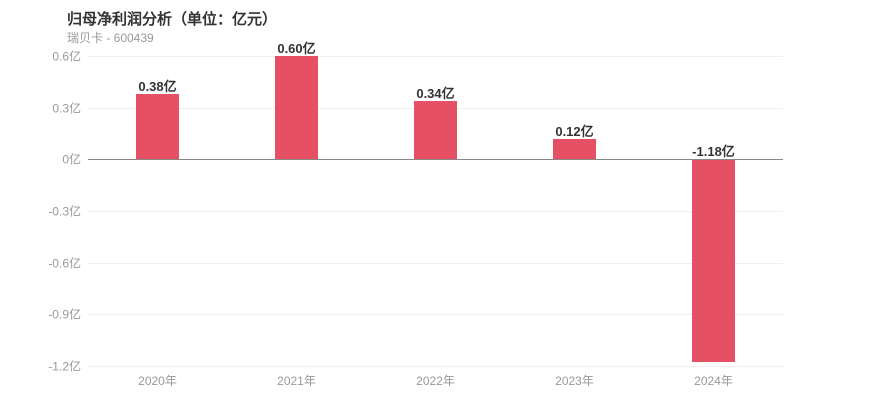  I want to click on chart-subtitle: 瑞贝卡 - 600439, so click(110, 38).